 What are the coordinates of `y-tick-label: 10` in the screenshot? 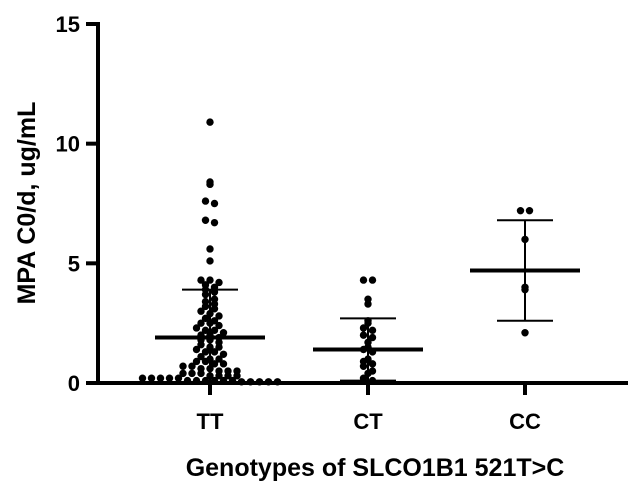 It's located at (68, 144).